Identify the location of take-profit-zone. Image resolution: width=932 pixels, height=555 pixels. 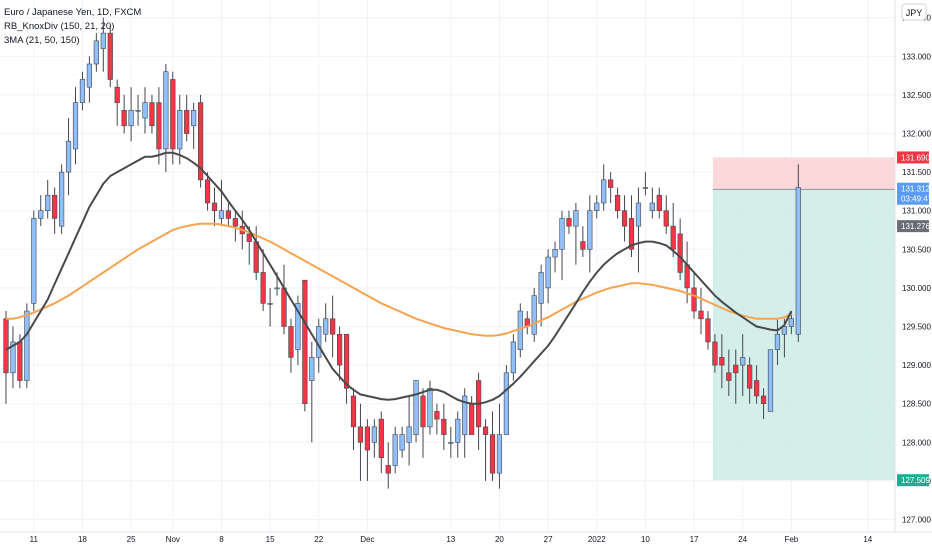
(803, 335).